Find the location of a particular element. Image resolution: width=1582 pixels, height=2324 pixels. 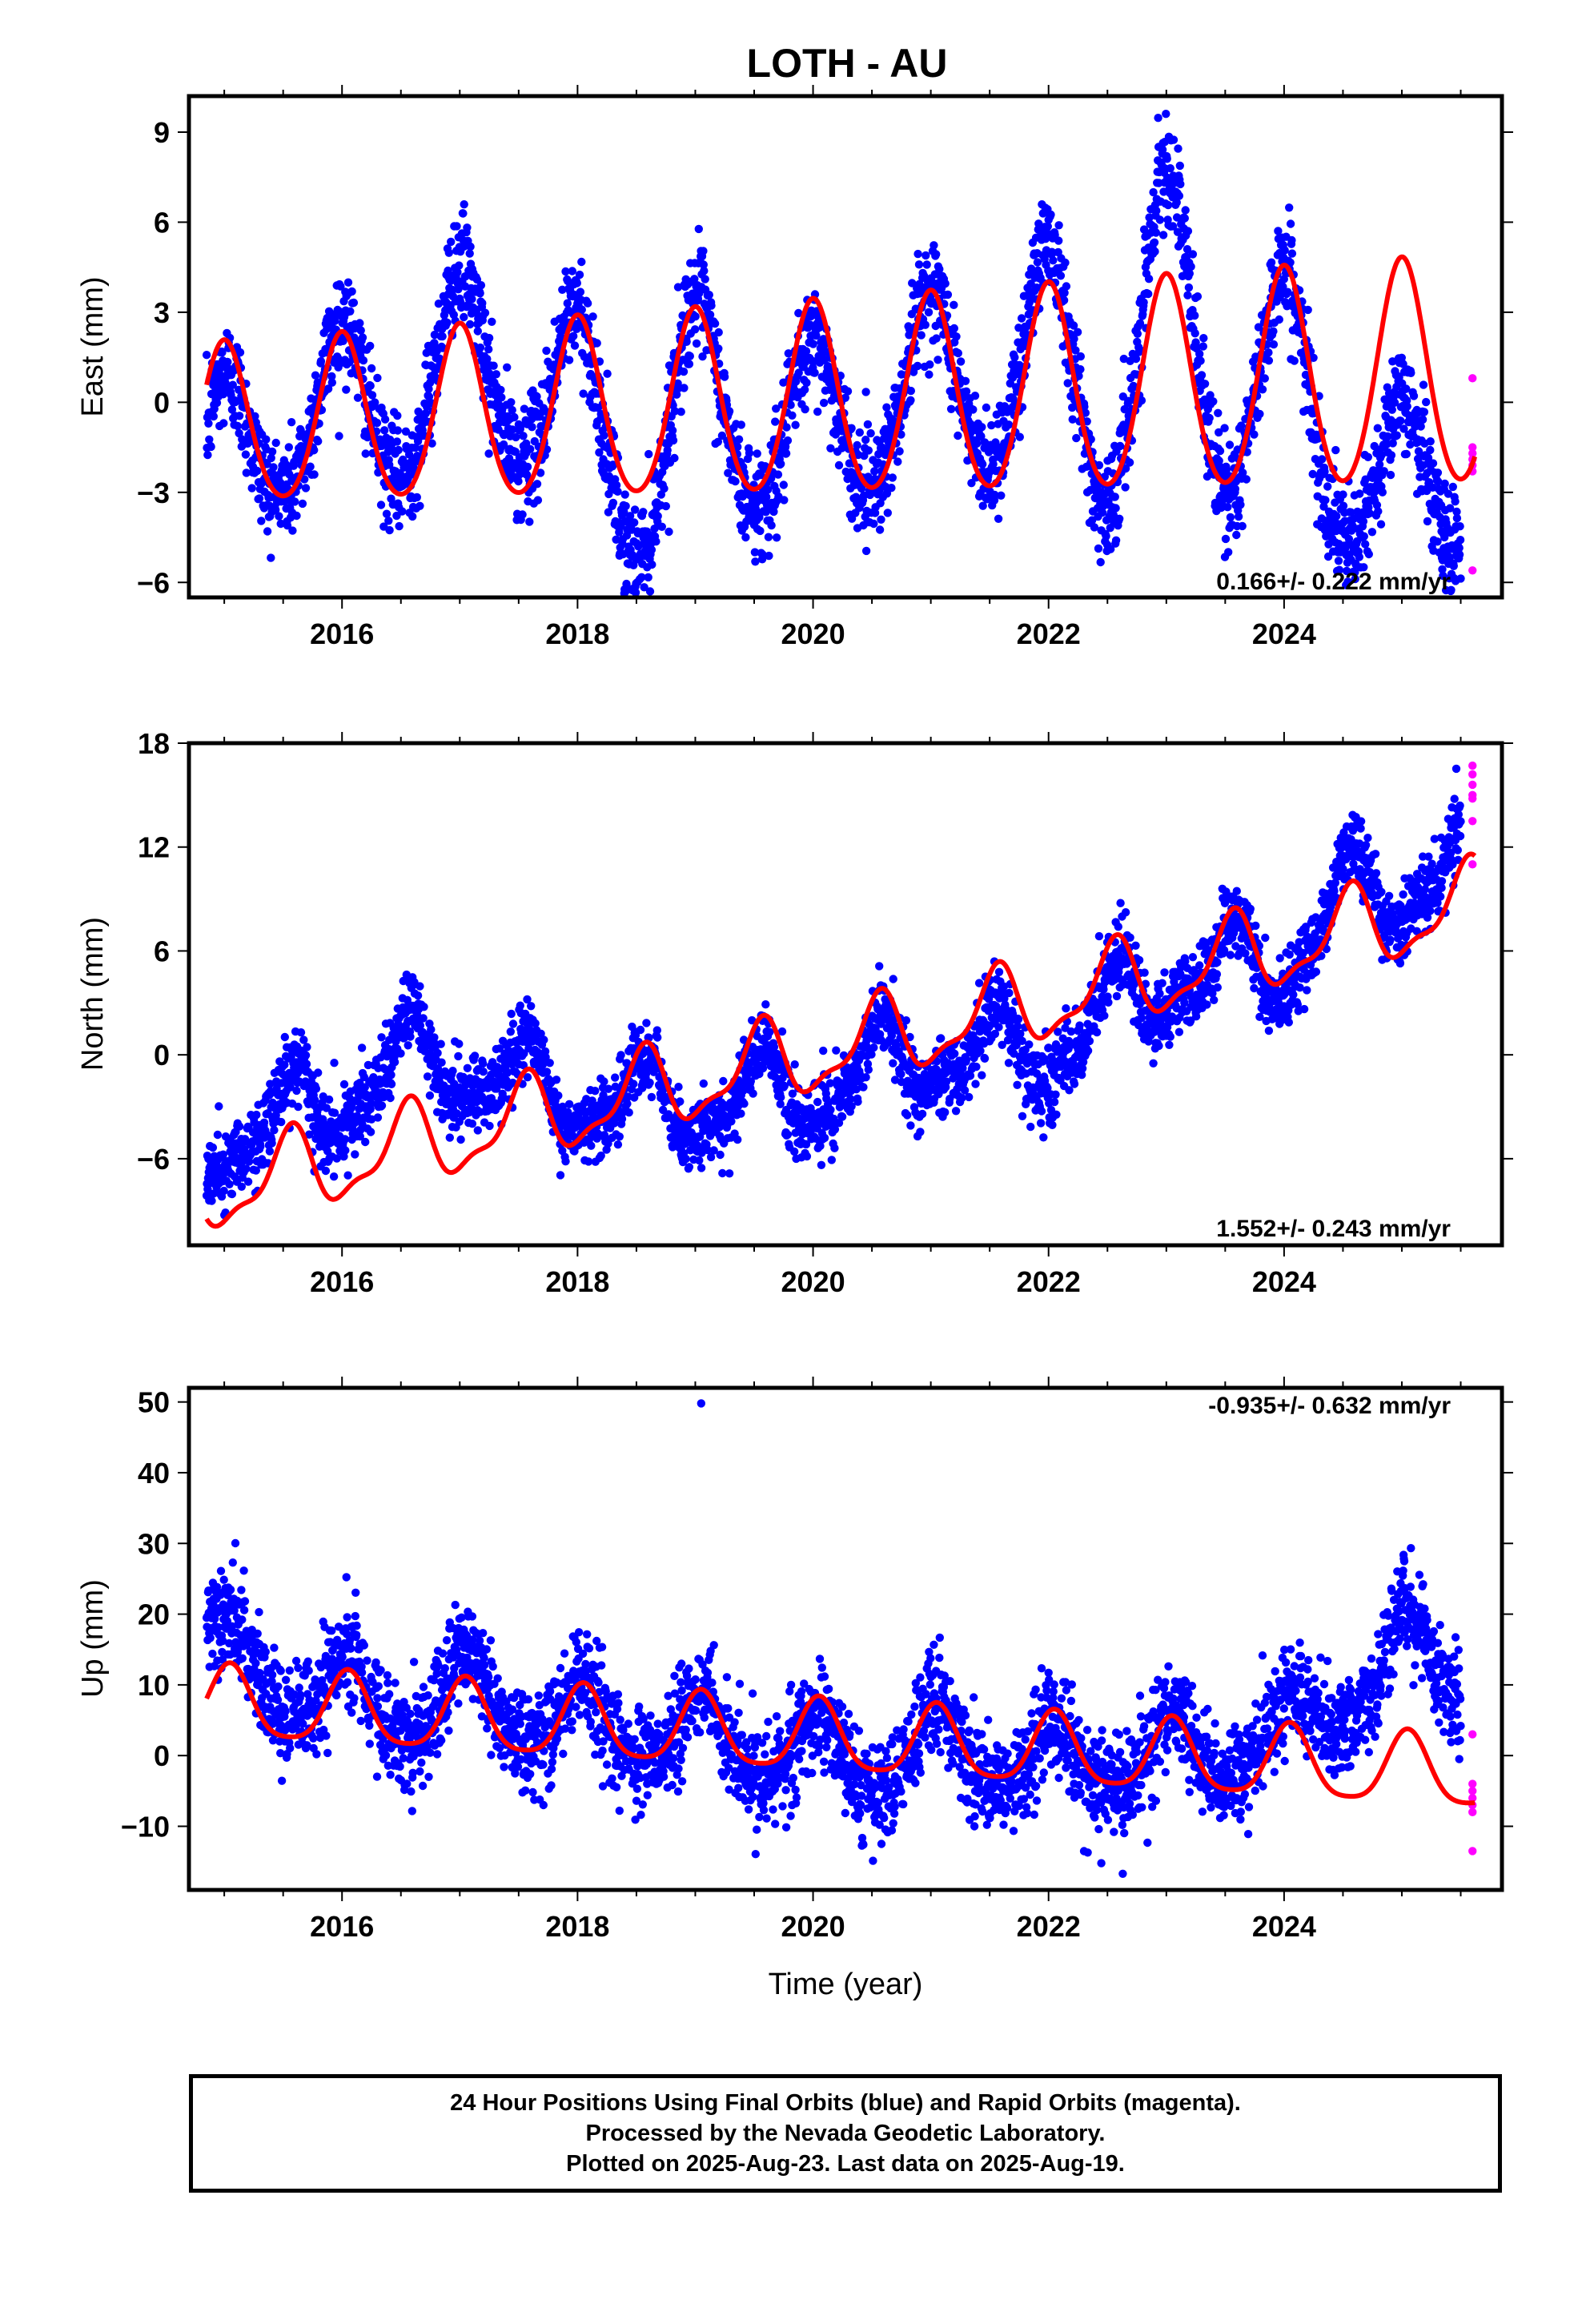

y-tick-label: 3 is located at coordinates (162, 312).